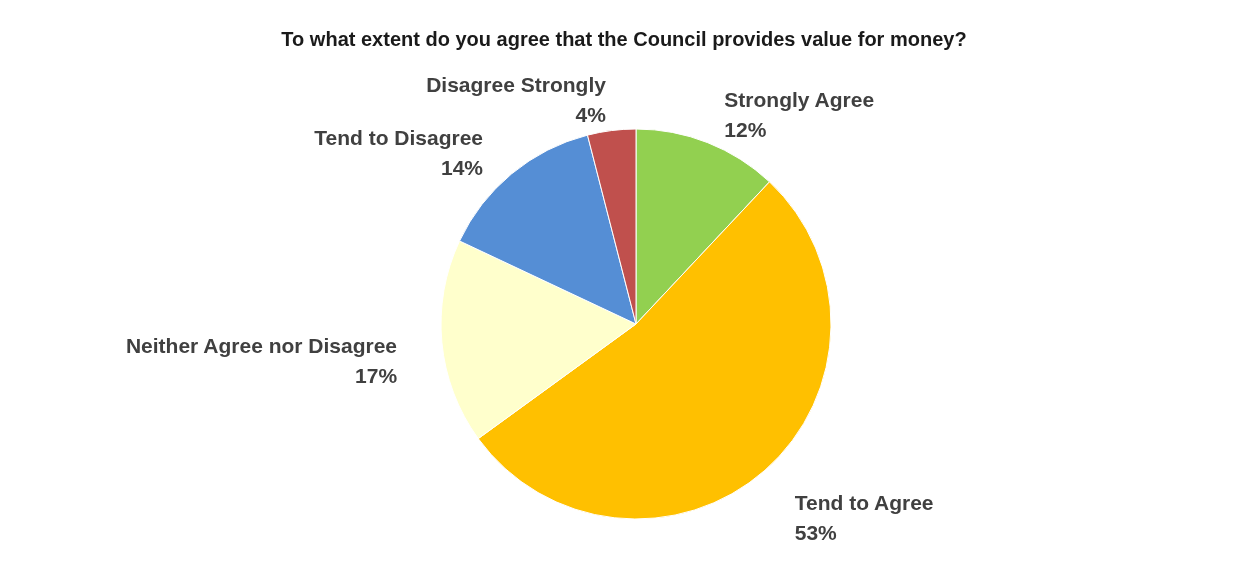 Image resolution: width=1248 pixels, height=571 pixels. I want to click on slice-label: Tend to Disagree, so click(399, 138).